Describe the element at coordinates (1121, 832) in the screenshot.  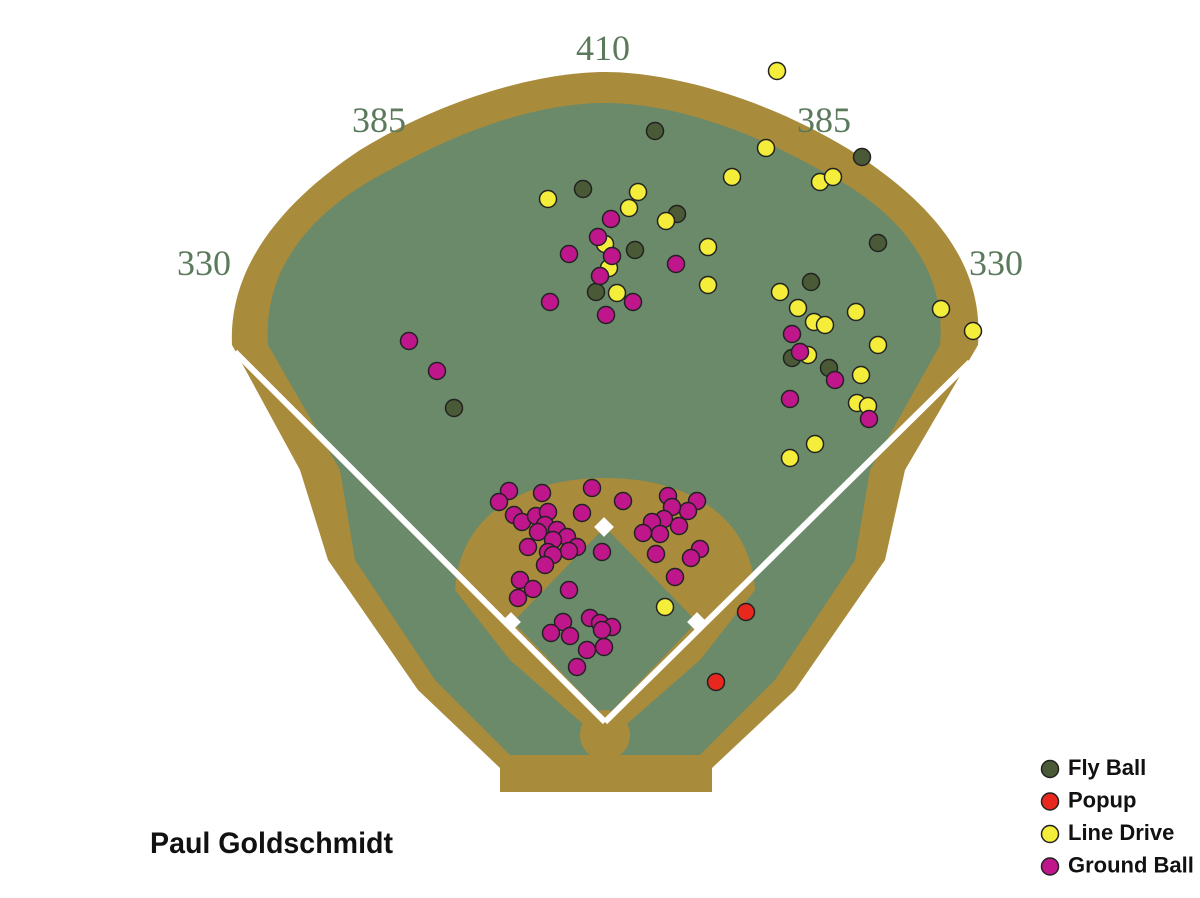
I see `legend-label: Line Drive` at that location.